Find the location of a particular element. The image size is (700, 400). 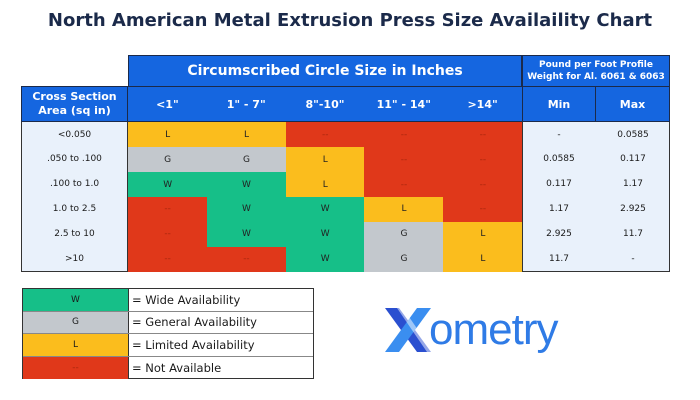

legend-item: L = Limited Availability is located at coordinates (168, 345).